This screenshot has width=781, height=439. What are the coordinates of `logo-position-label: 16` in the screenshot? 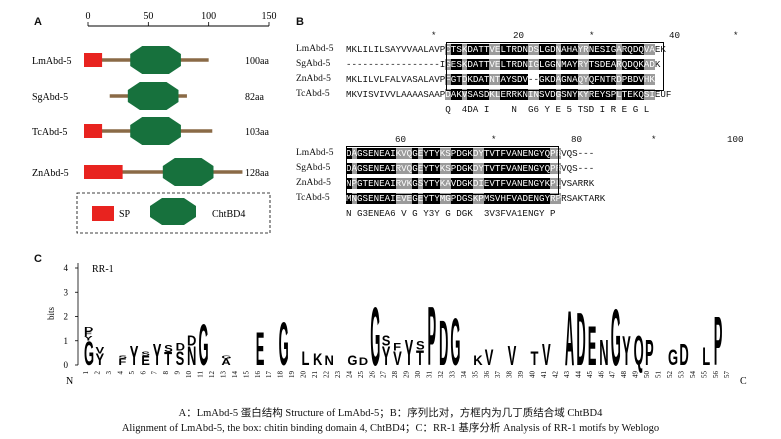 It's located at (258, 375).